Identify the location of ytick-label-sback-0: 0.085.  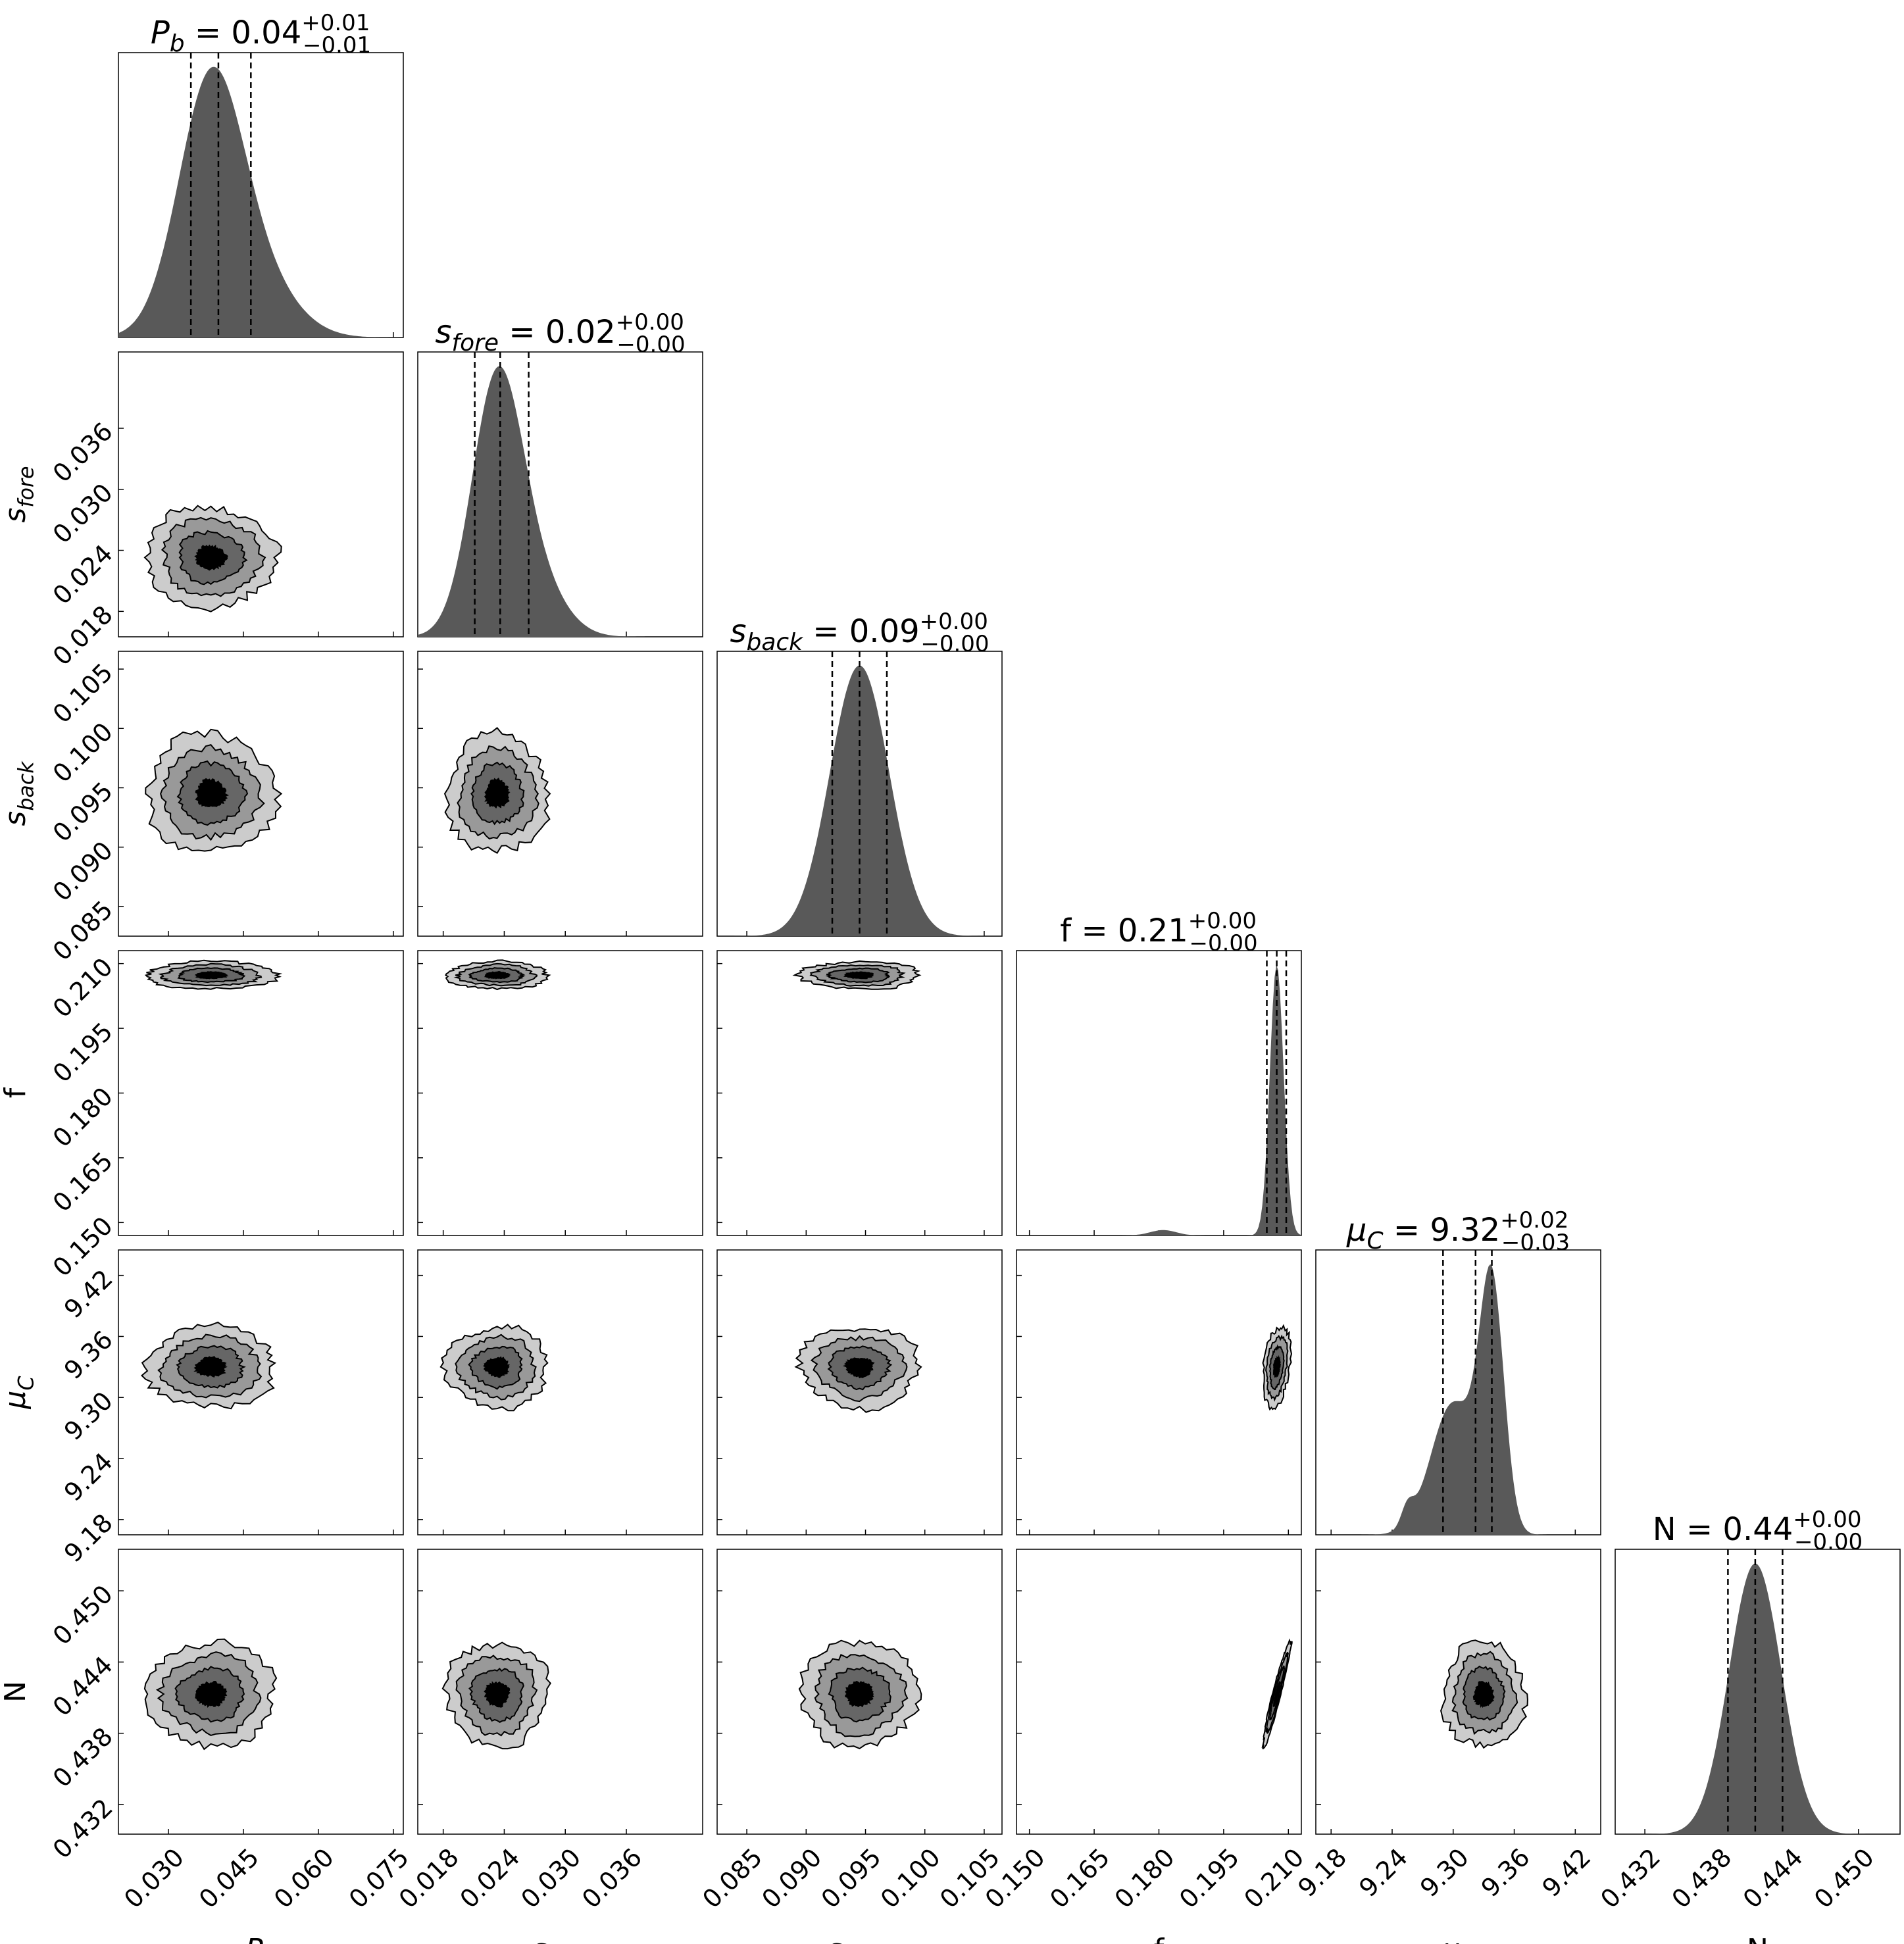
(82, 930).